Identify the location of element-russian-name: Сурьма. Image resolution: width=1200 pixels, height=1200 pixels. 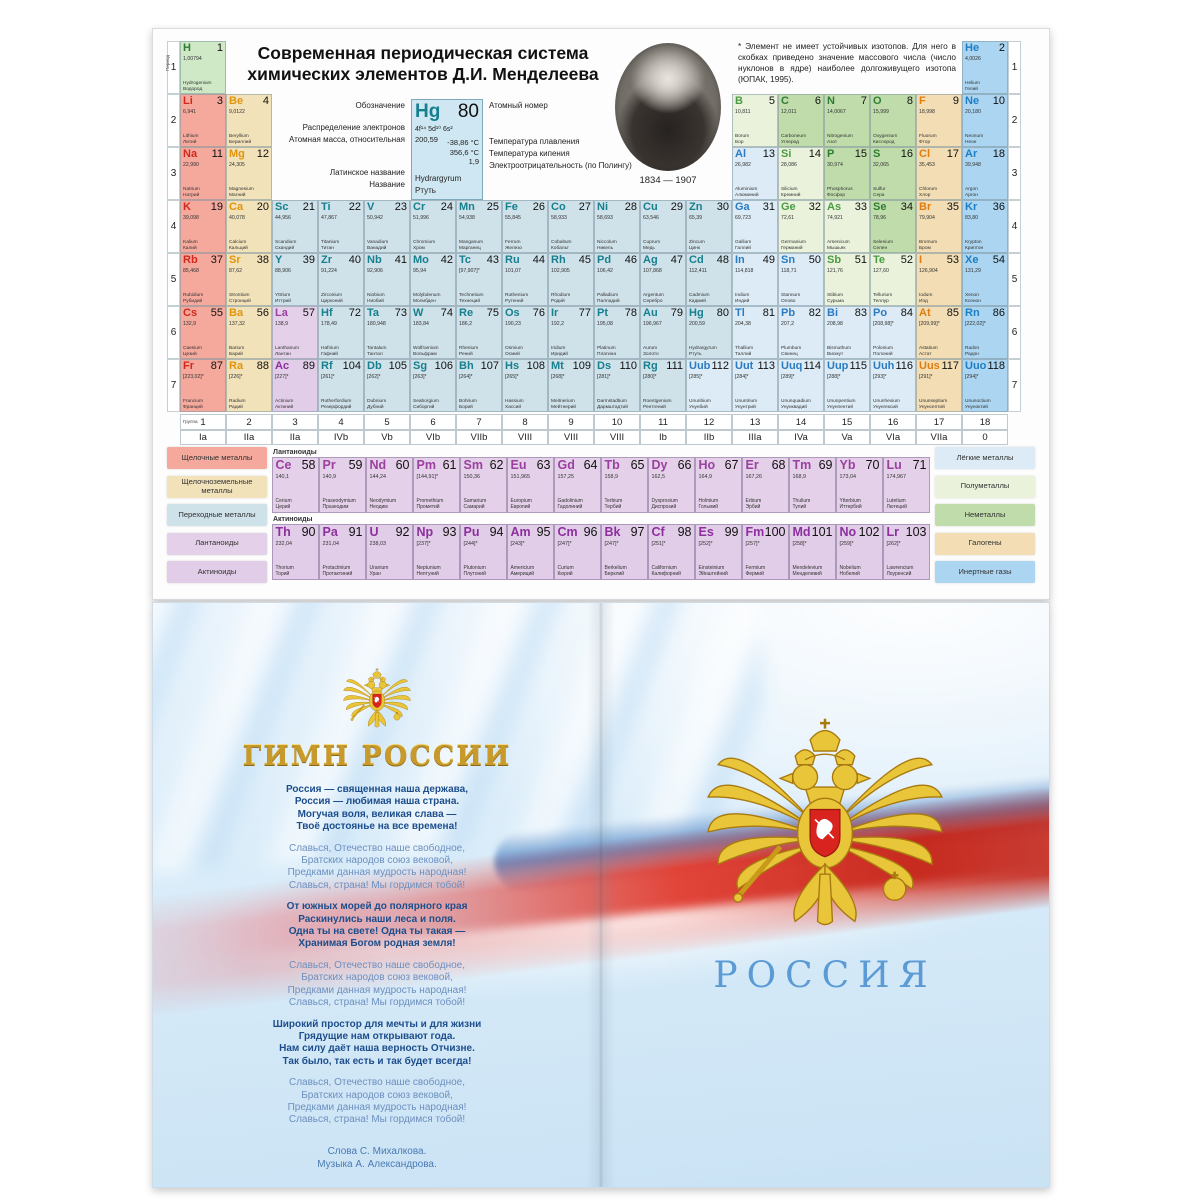
(835, 301).